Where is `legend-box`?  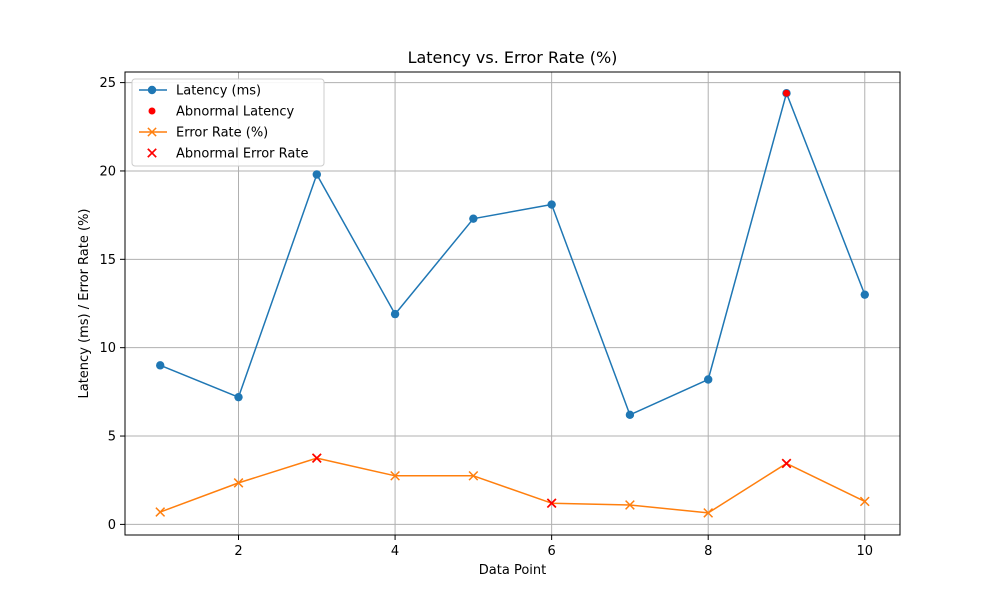 legend-box is located at coordinates (228, 122).